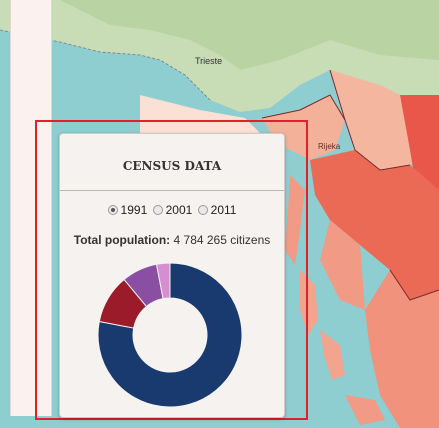  Describe the element at coordinates (157, 210) in the screenshot. I see `radio-2001` at that location.